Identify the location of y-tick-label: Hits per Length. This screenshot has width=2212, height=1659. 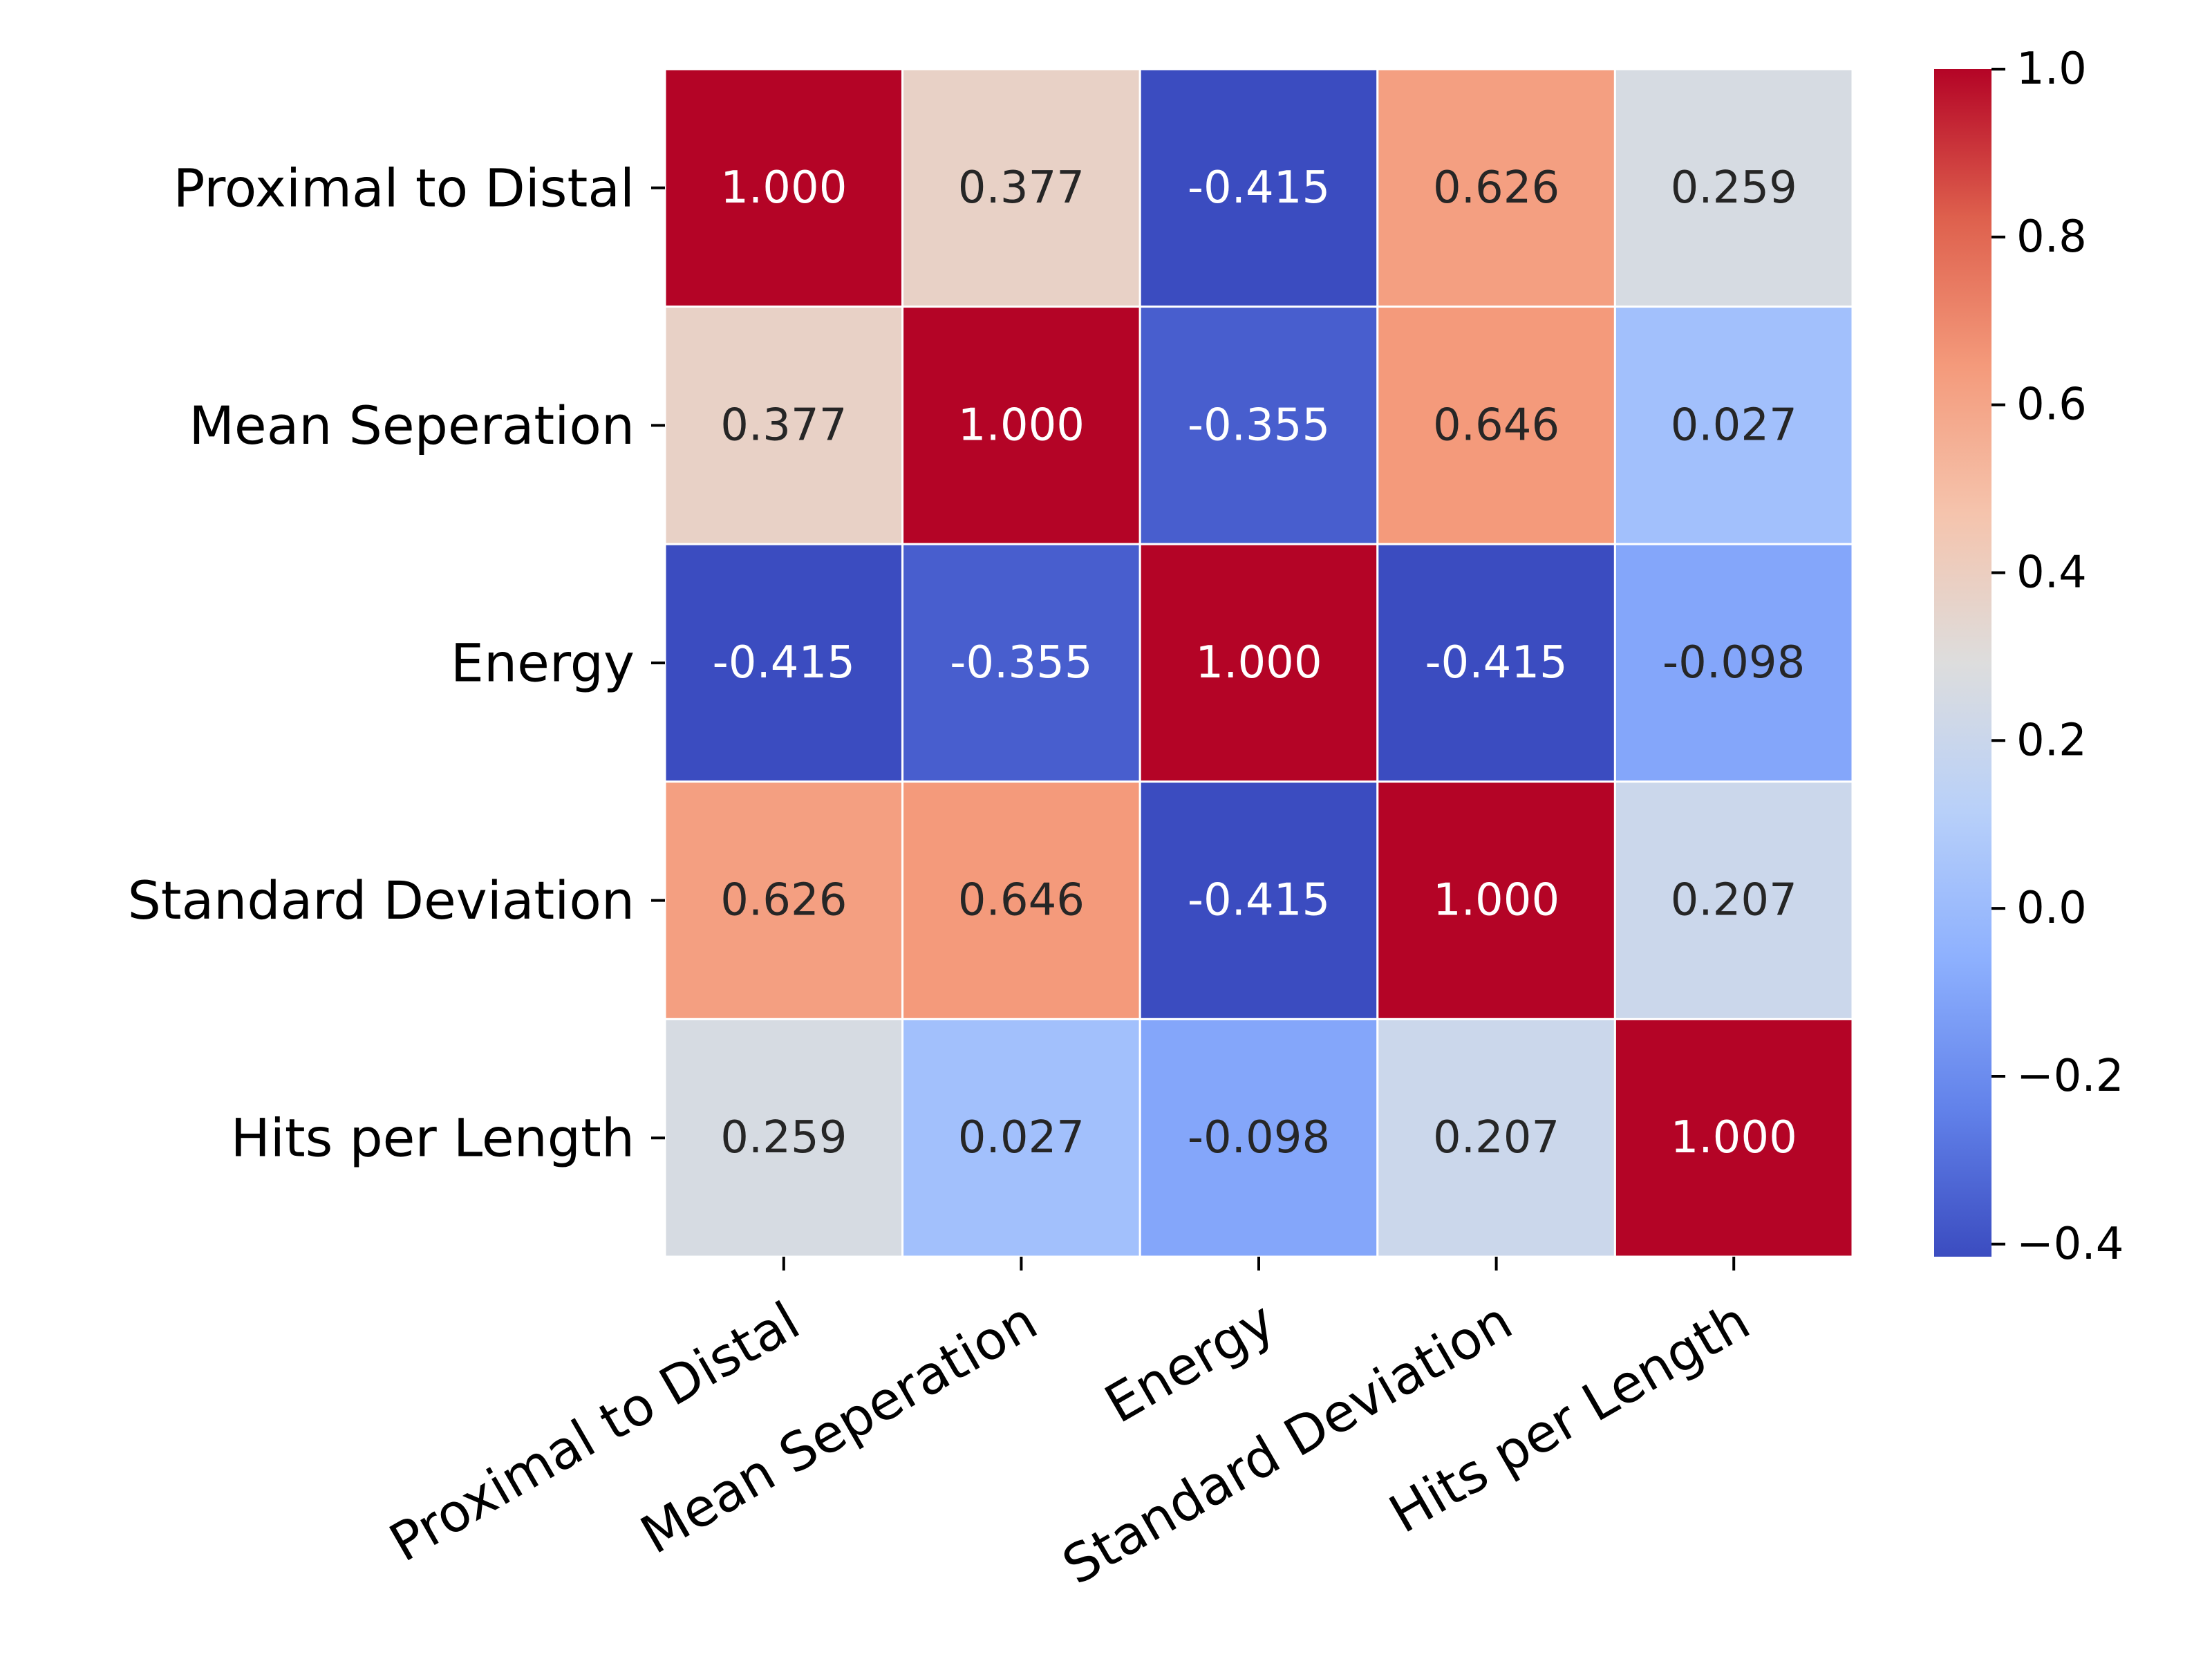
(433, 1138).